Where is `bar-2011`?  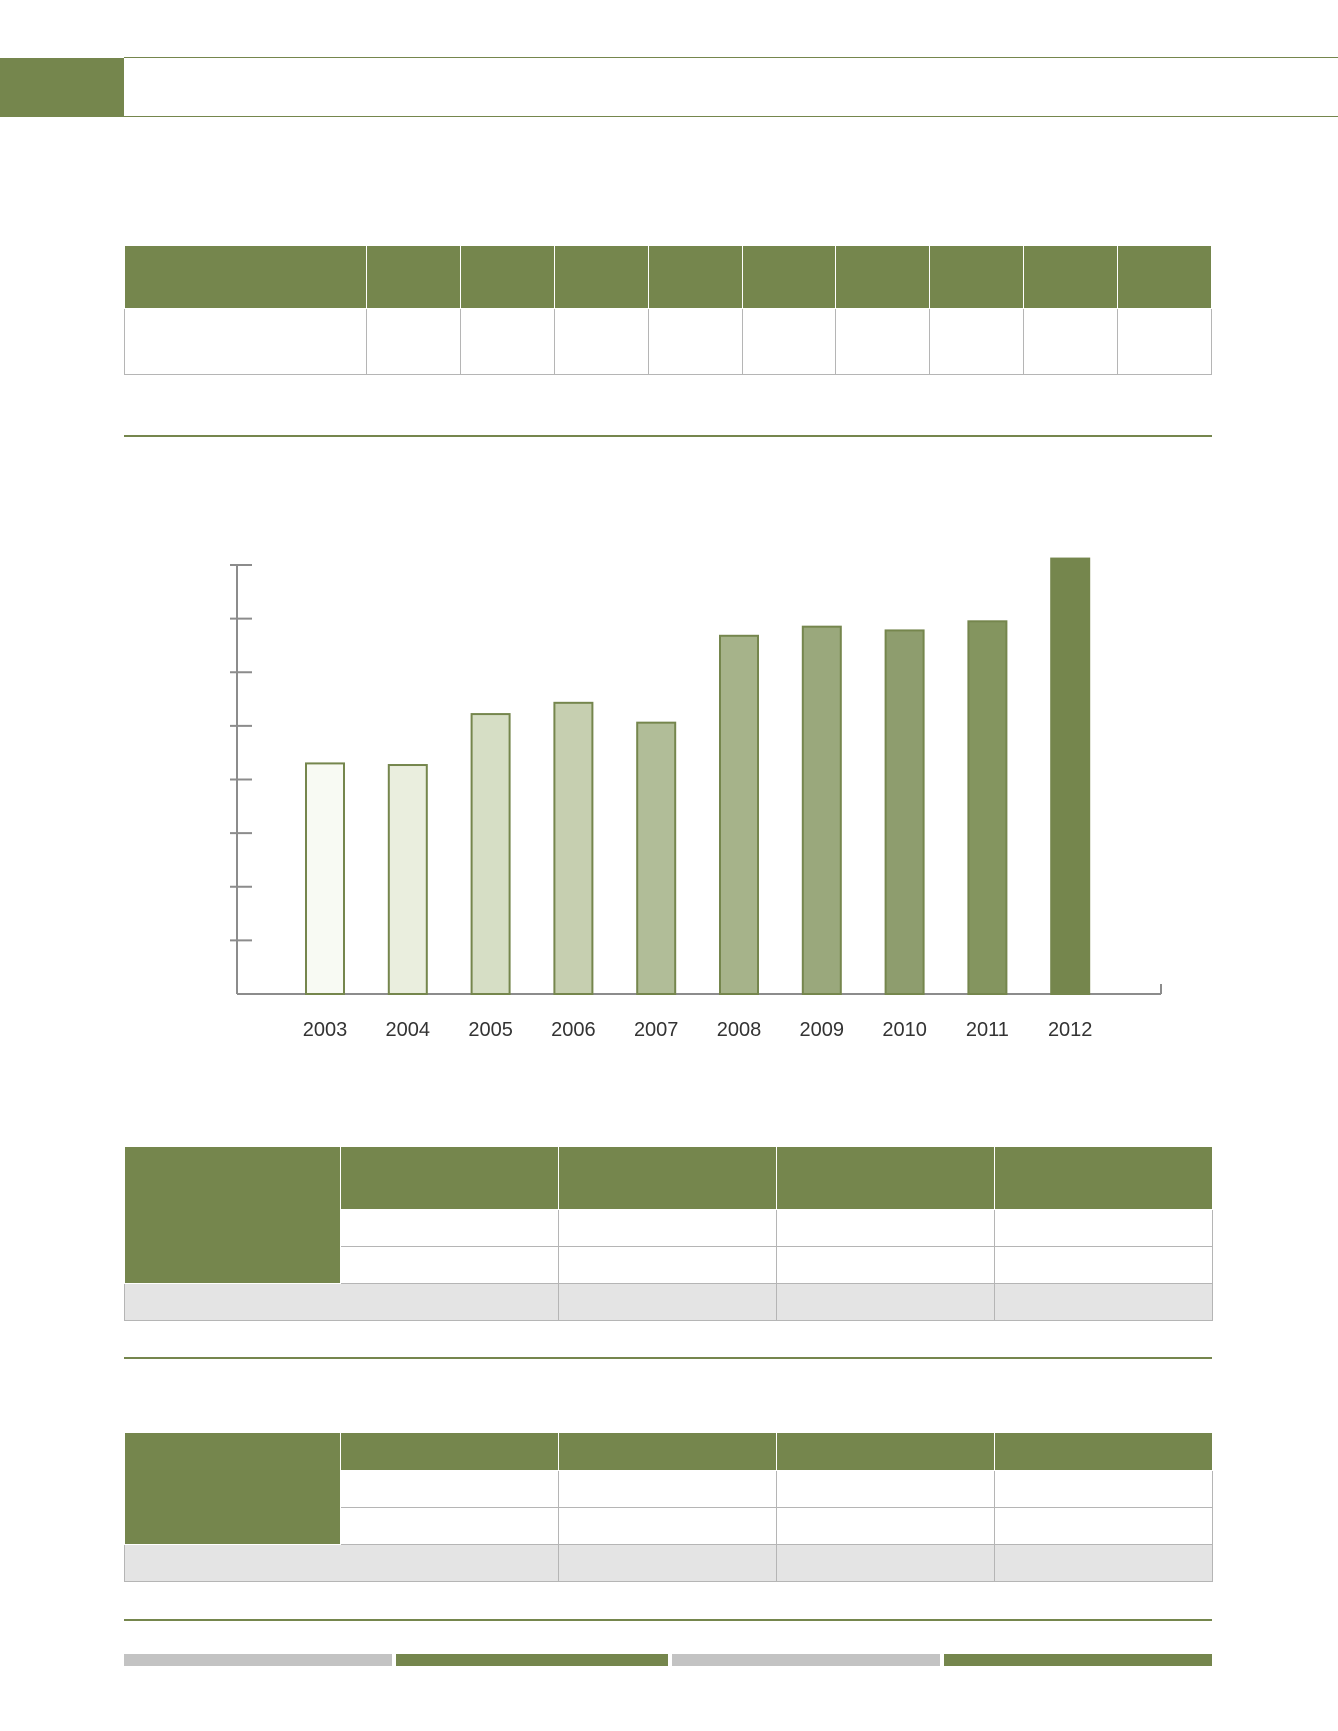 bar-2011 is located at coordinates (987, 808).